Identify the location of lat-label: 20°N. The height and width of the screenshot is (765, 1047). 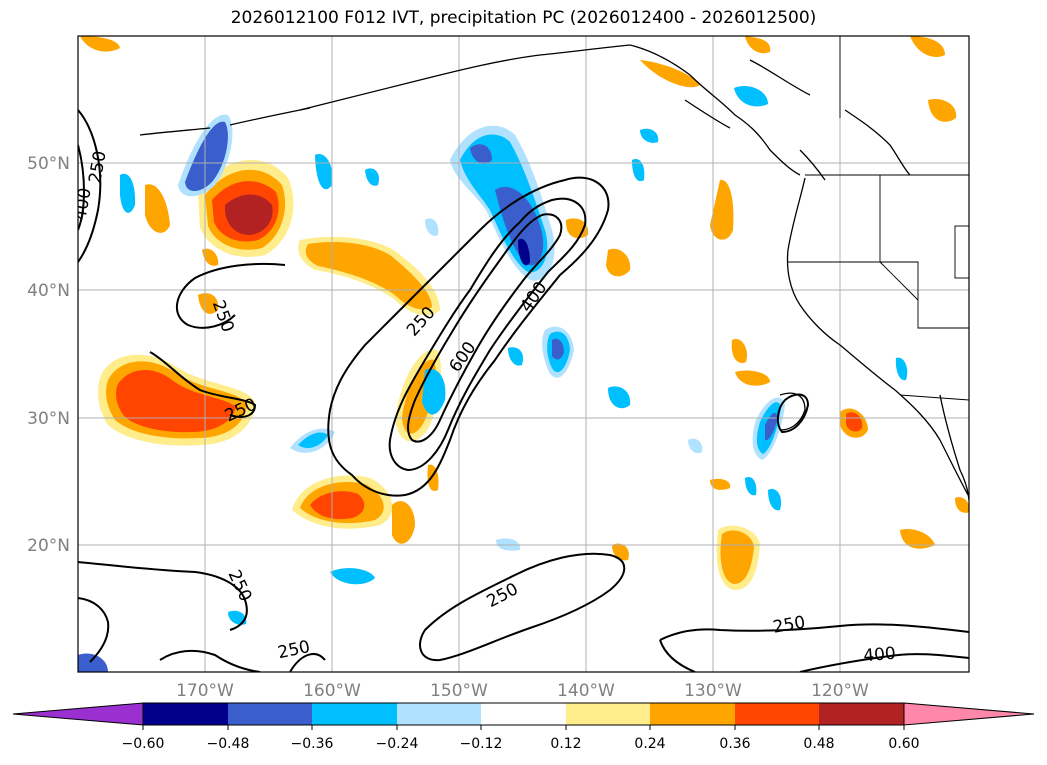
(48, 546).